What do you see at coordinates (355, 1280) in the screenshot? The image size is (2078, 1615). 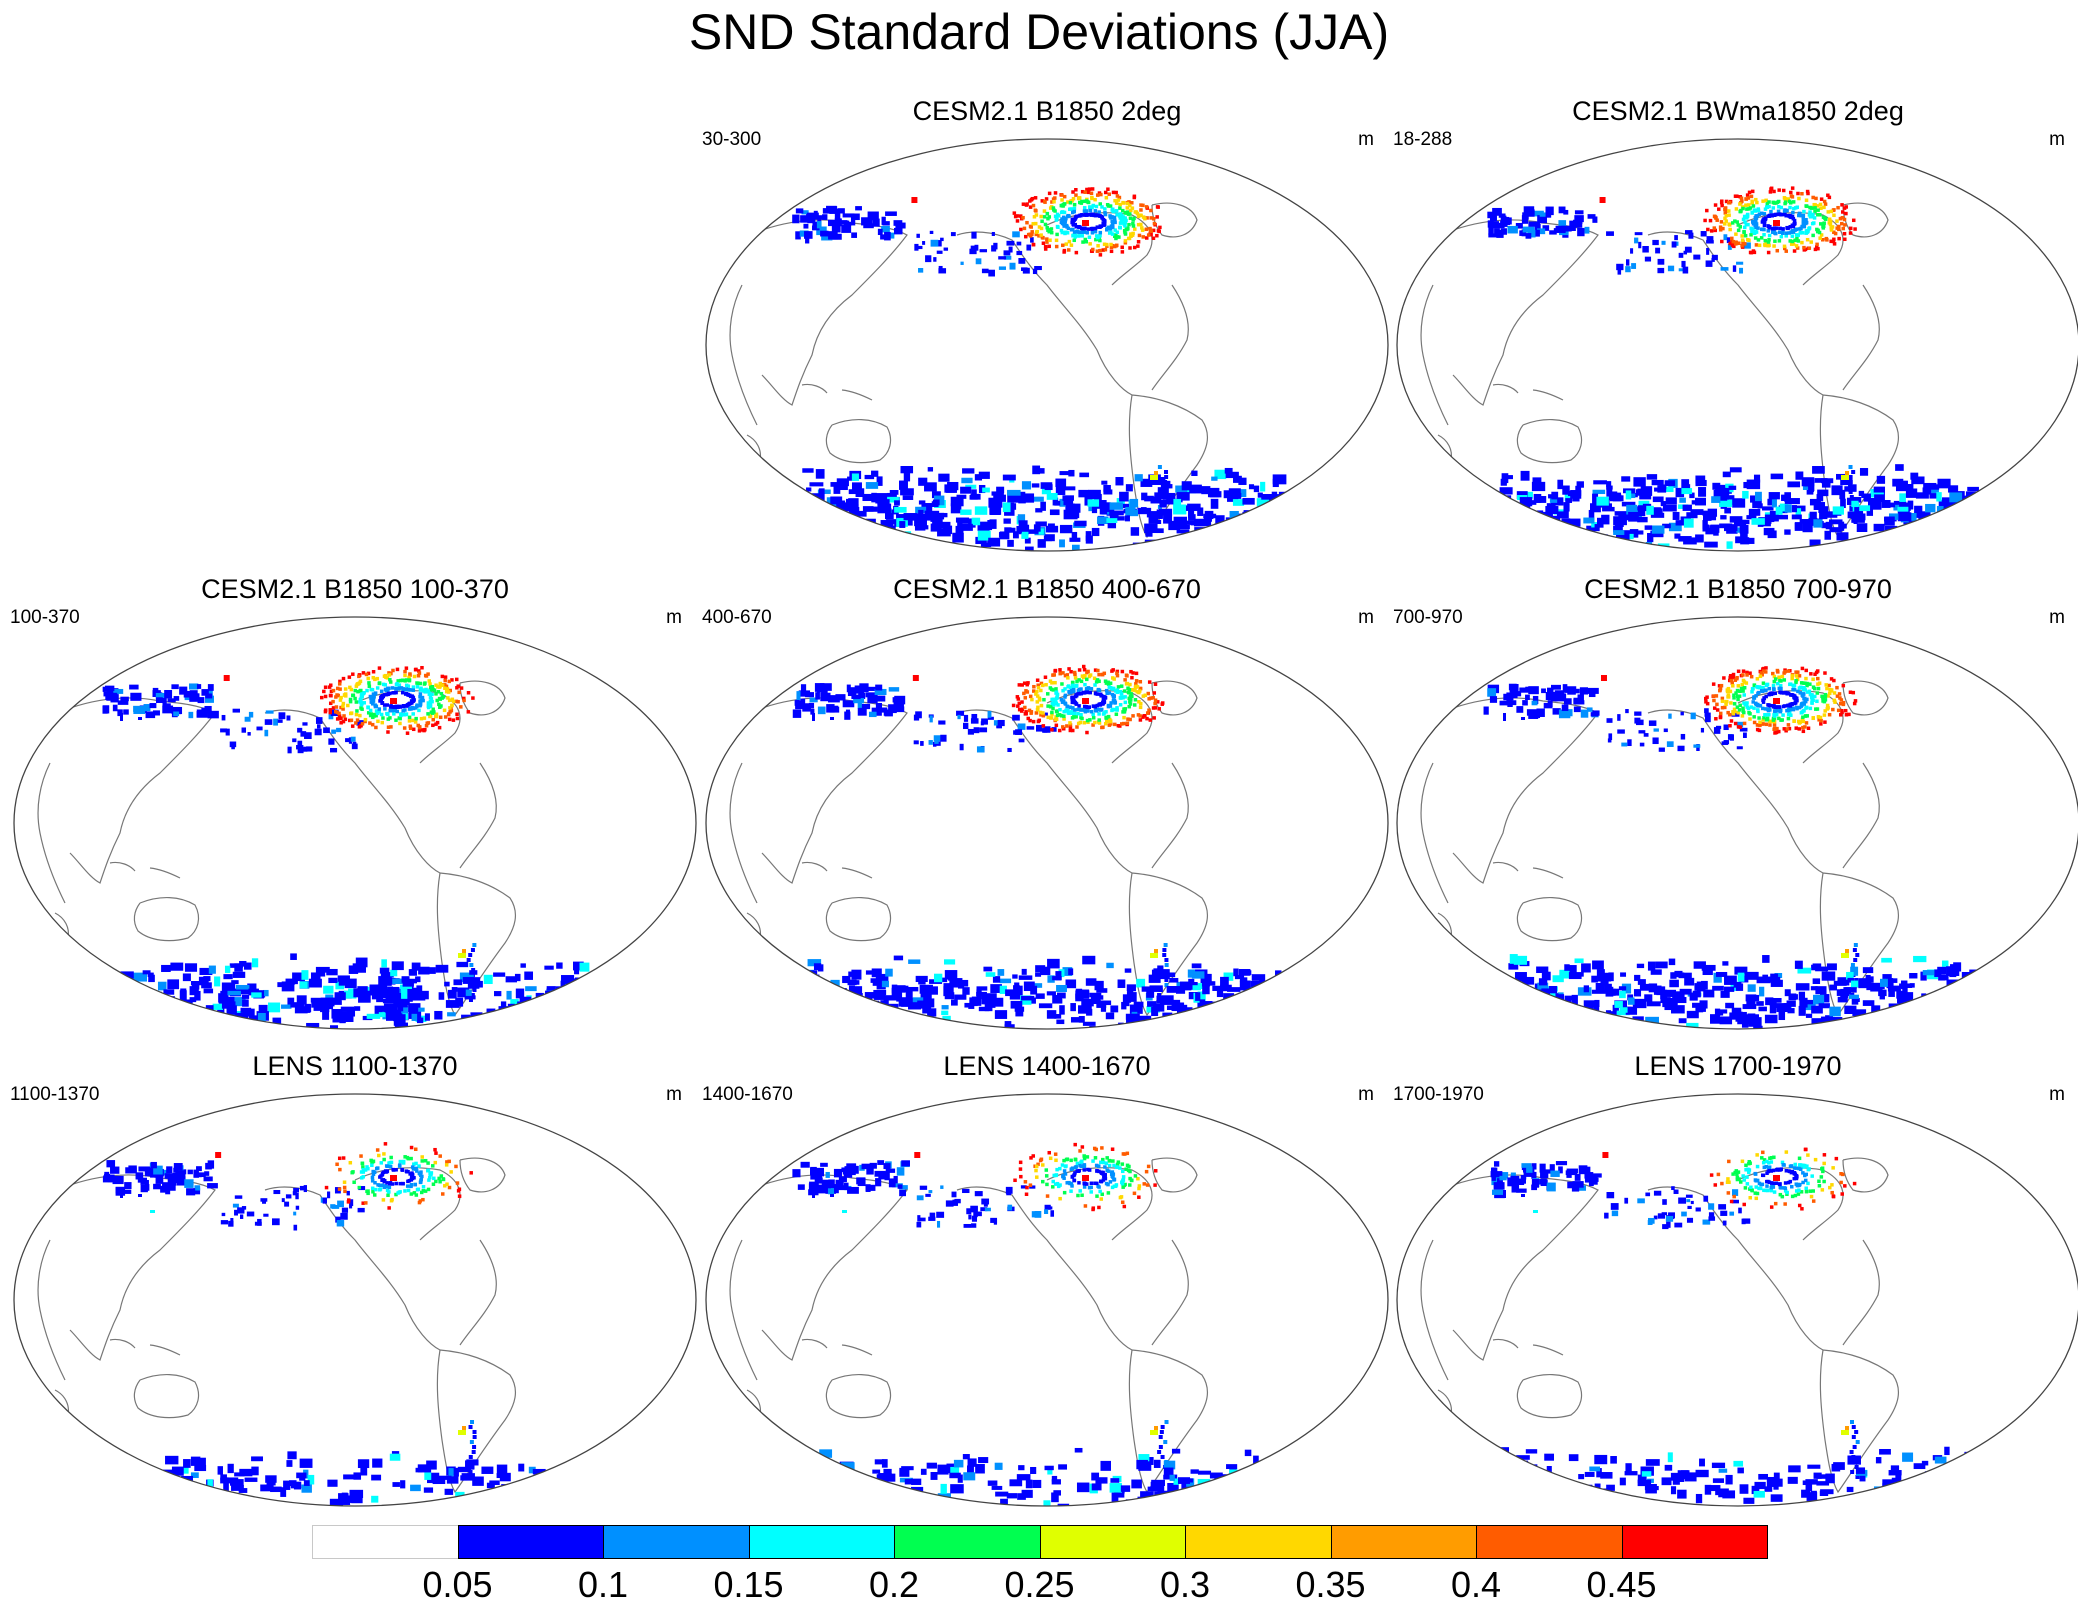 I see `map-panel-lens-1100-1370: LENS 1100-1370 1100-1370 m` at bounding box center [355, 1280].